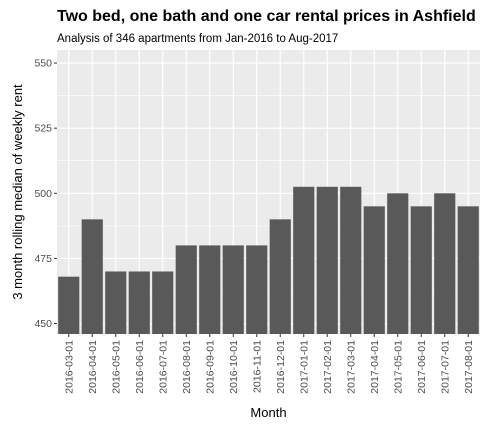  What do you see at coordinates (43, 259) in the screenshot?
I see `y-tick-label: 475` at bounding box center [43, 259].